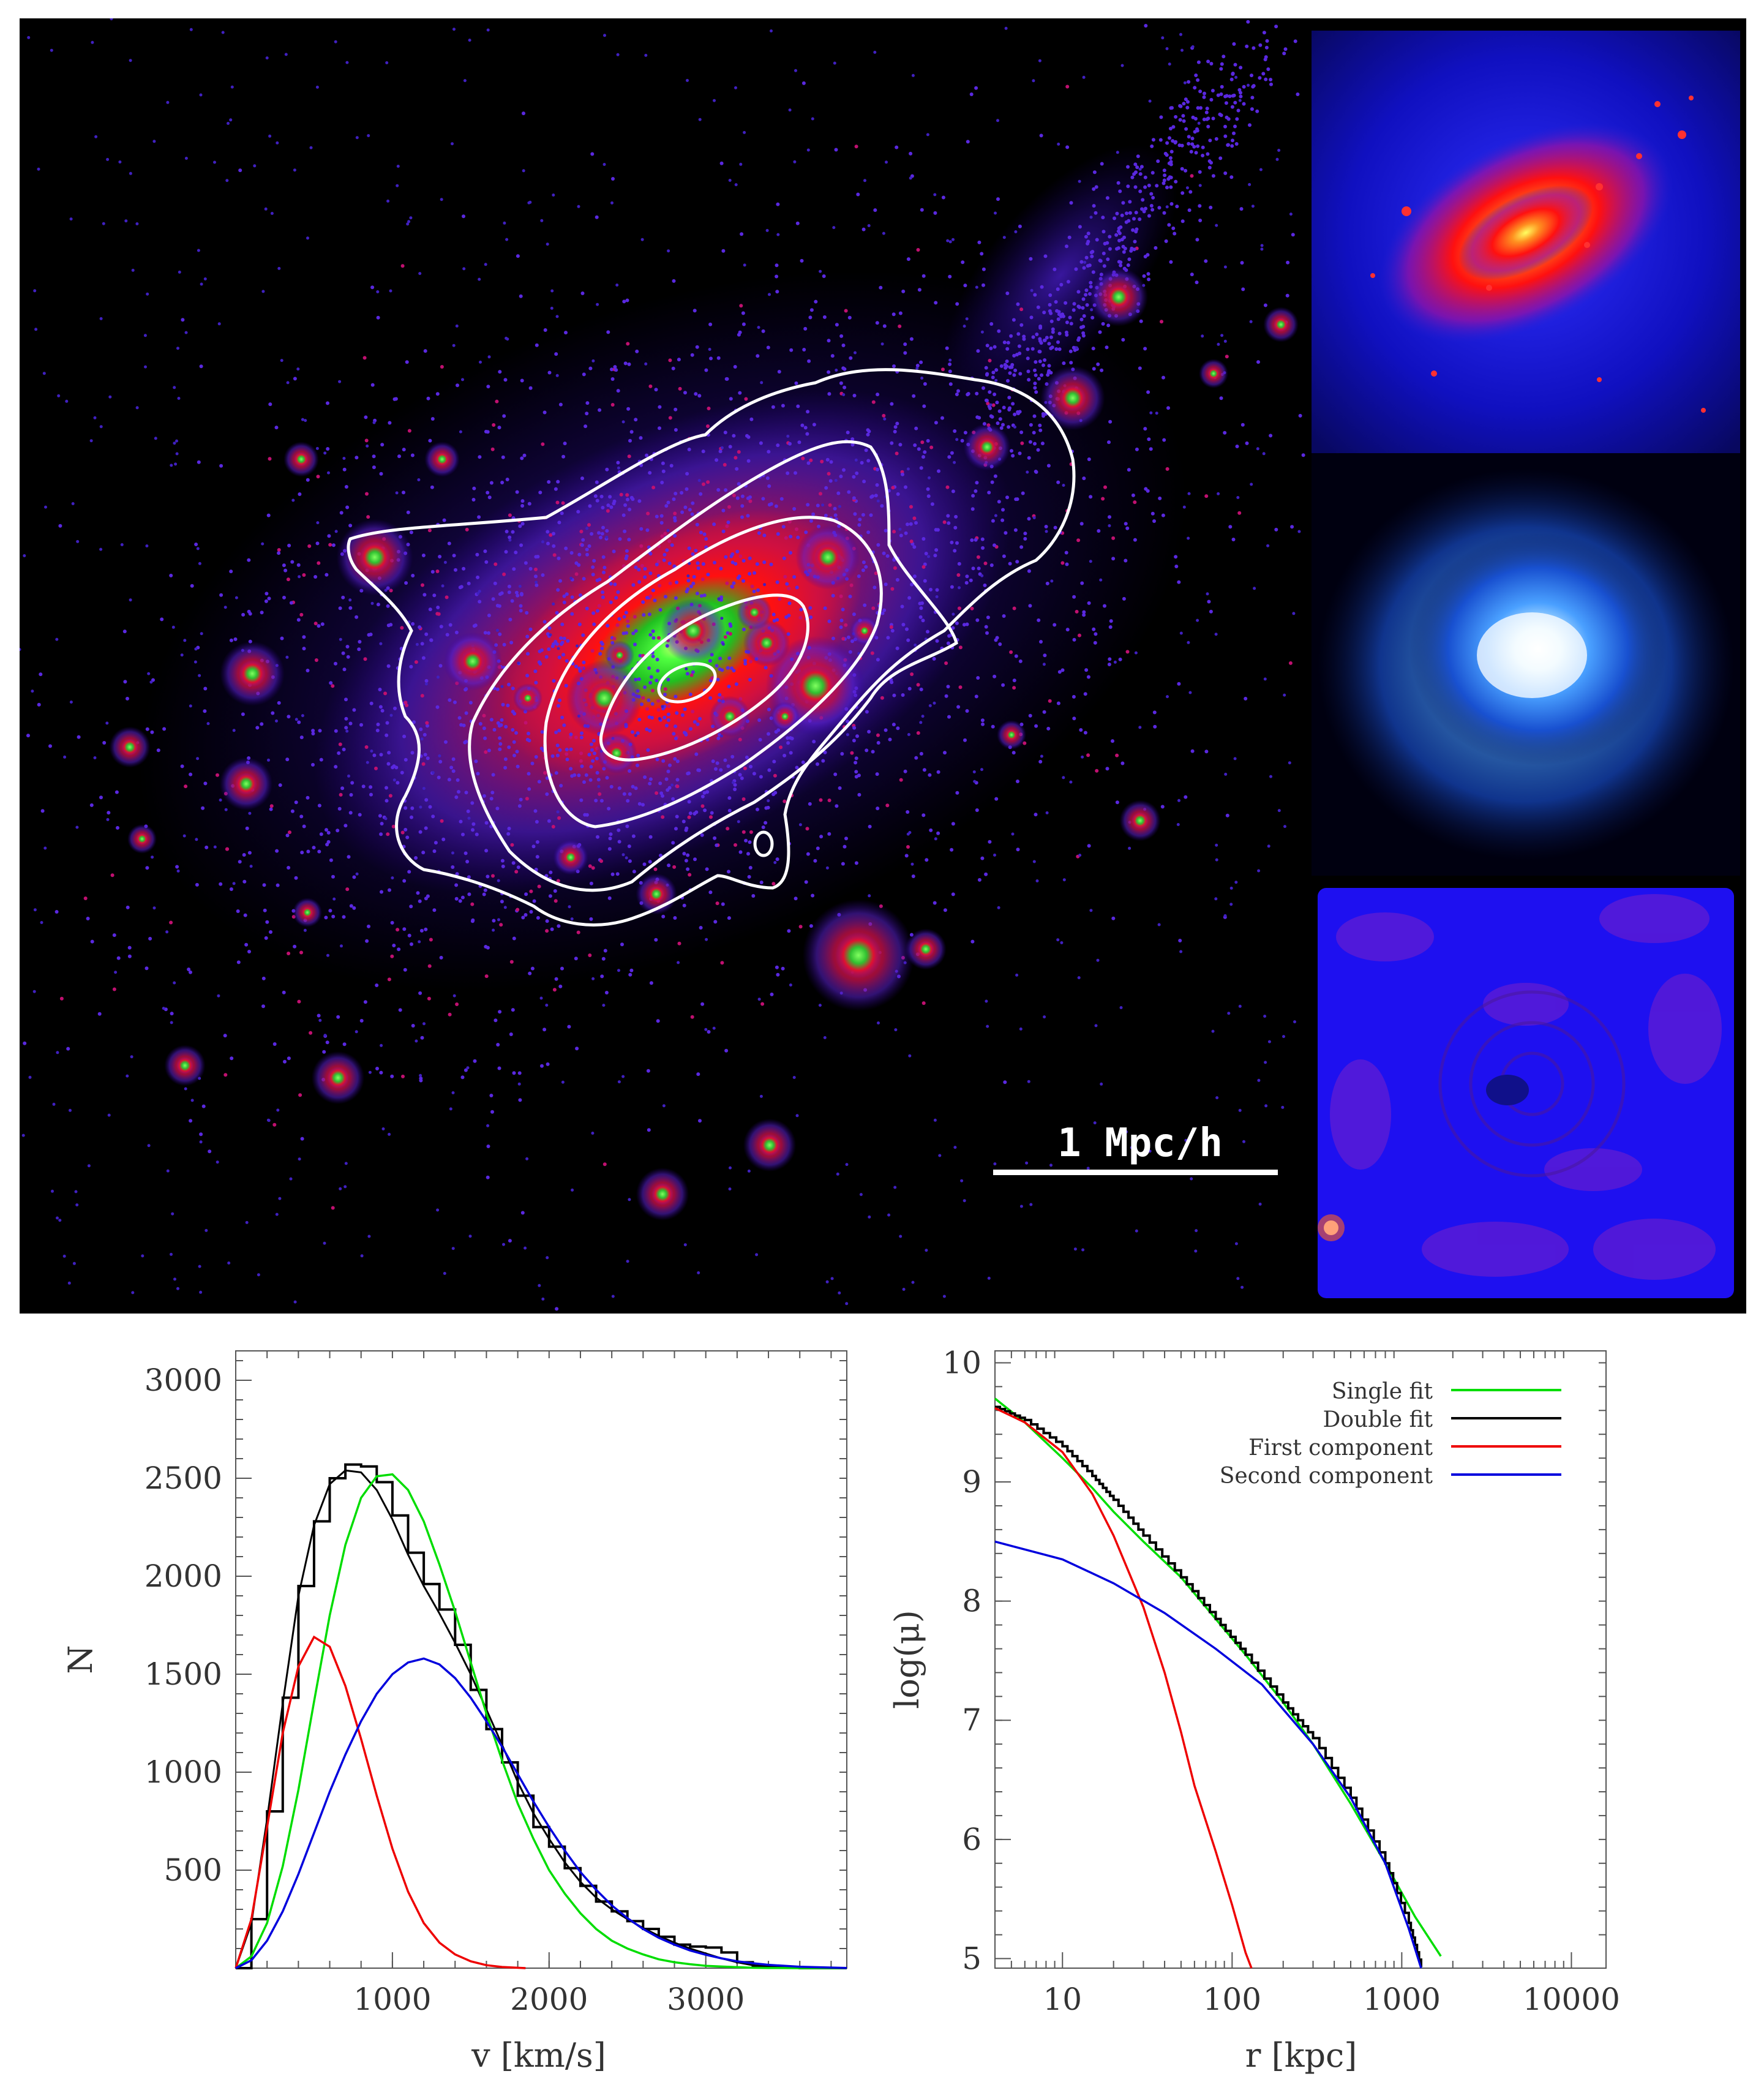  I want to click on series-histogram, so click(541, 1716).